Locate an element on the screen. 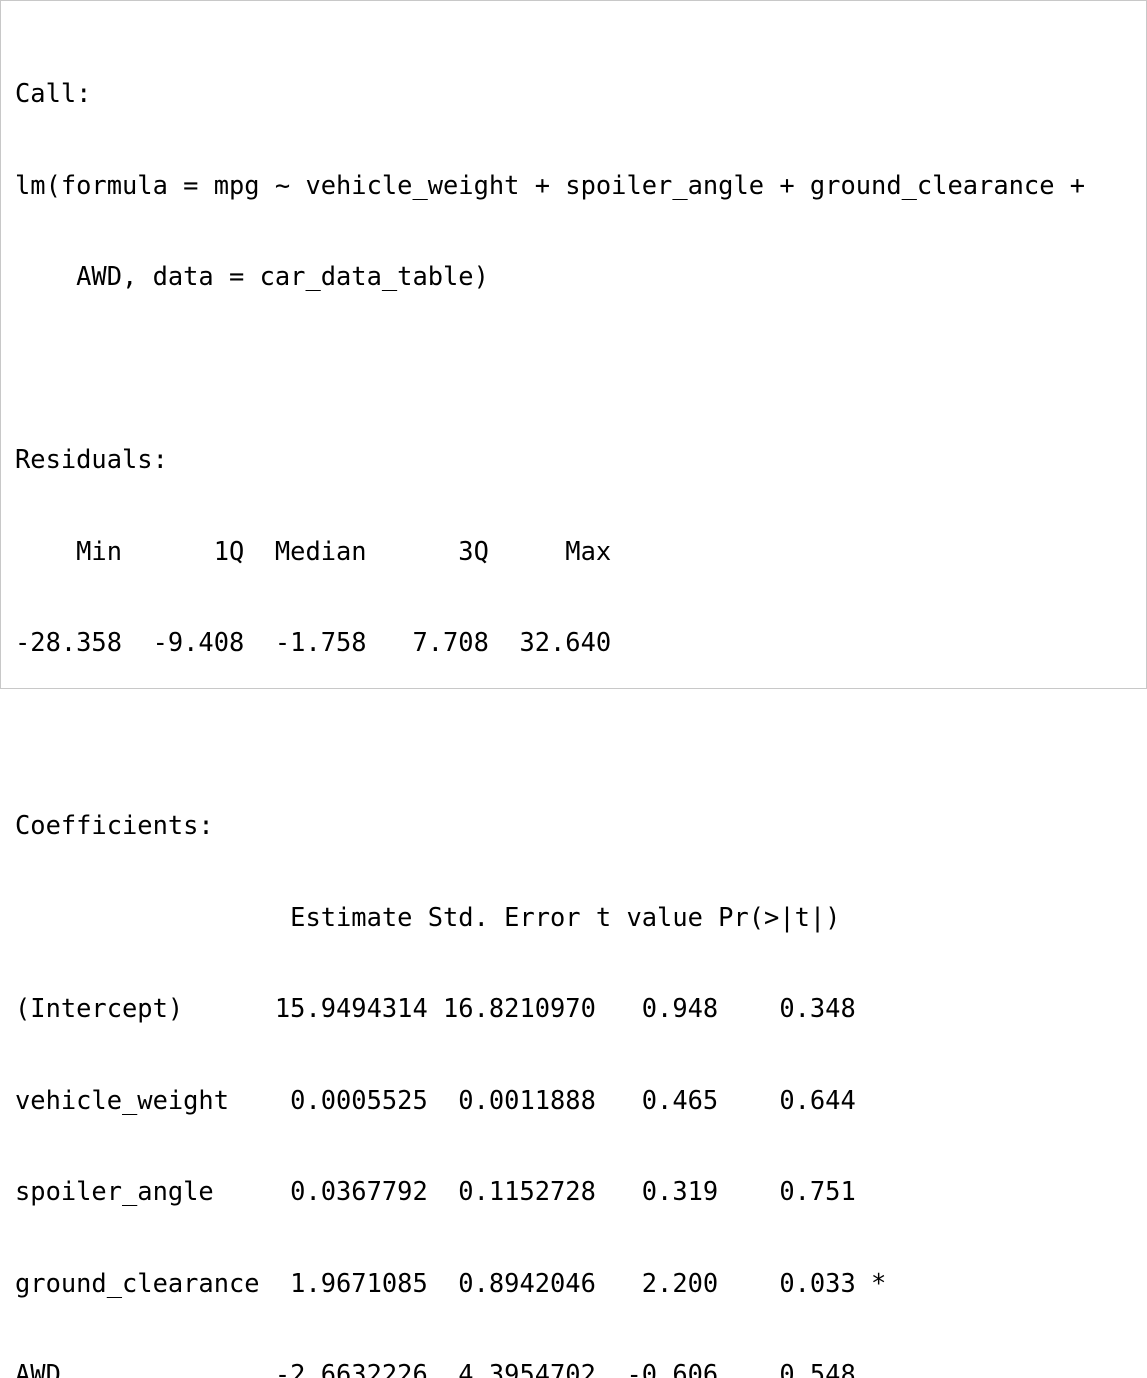 This screenshot has height=1378, width=1147. residuals-label: Residuals: is located at coordinates (91, 459).